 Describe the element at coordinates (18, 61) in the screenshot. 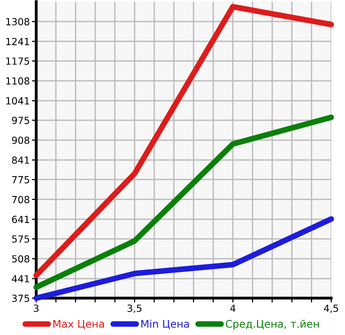

I see `y-tick-label: 1175` at that location.